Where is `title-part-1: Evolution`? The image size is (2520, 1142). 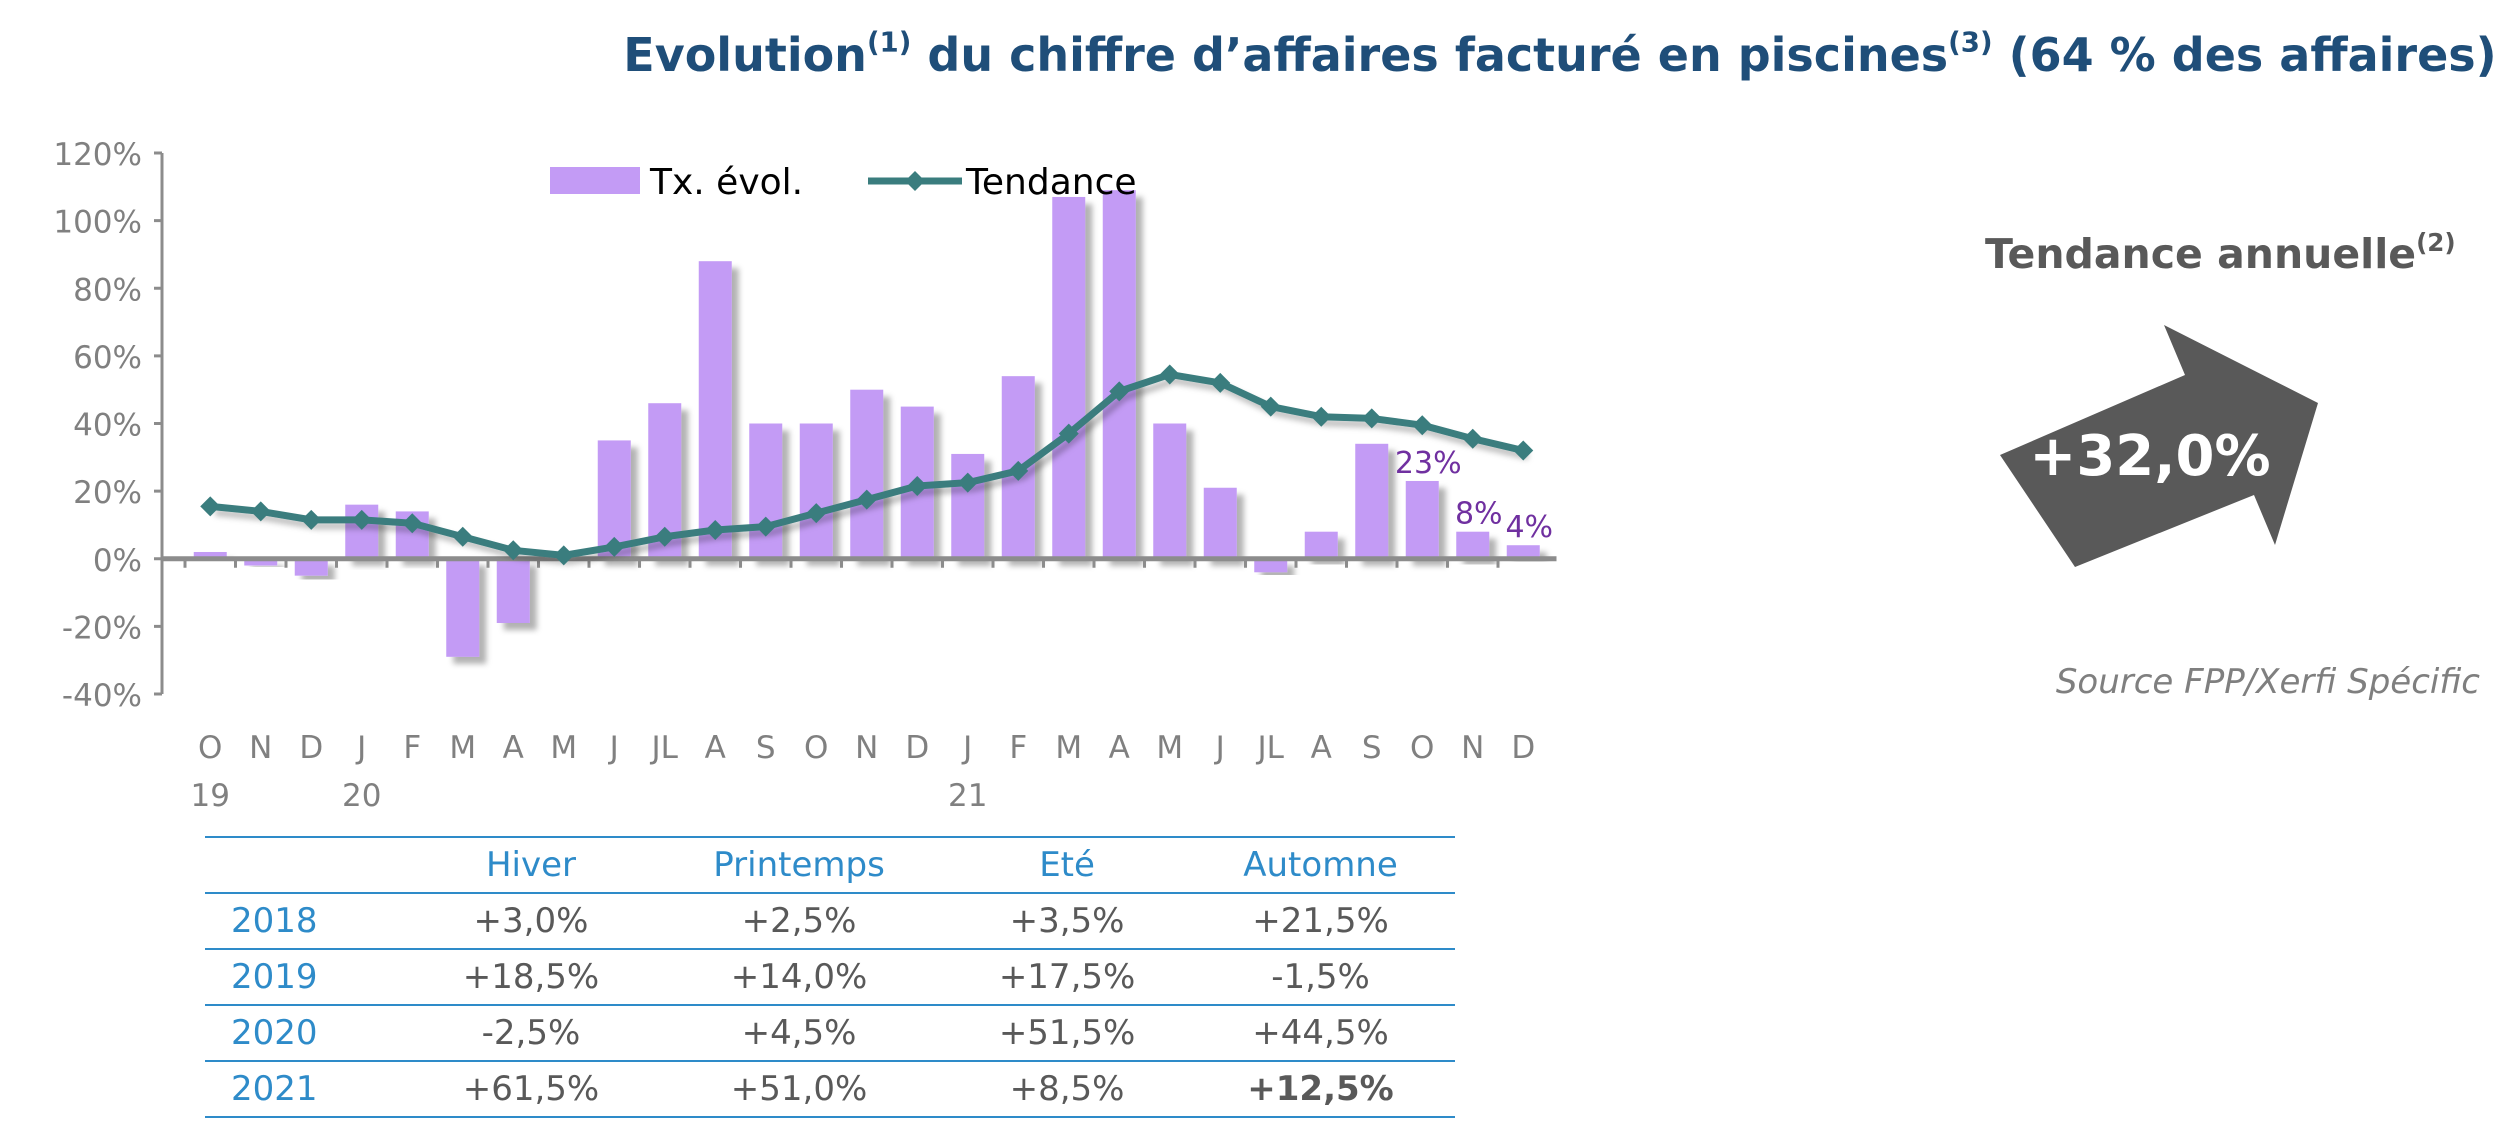
title-part-1: Evolution is located at coordinates (745, 55).